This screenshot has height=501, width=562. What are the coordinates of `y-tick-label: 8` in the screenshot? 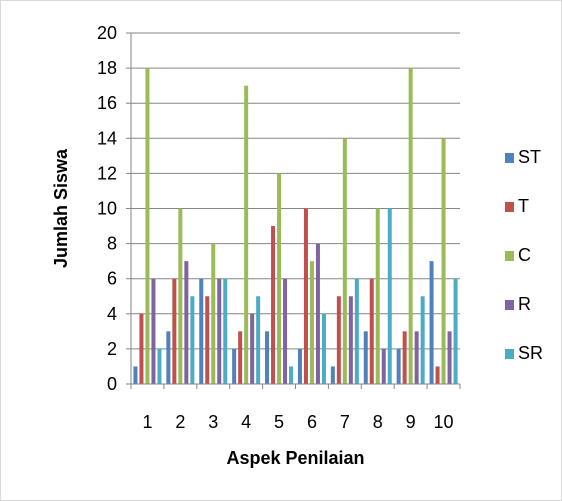 It's located at (112, 244).